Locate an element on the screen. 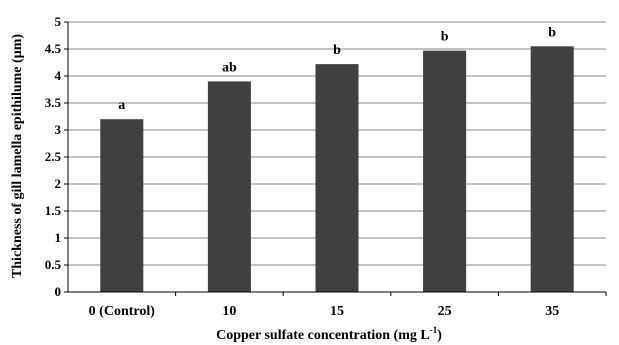 This screenshot has height=345, width=619. x-tick-label: 15 is located at coordinates (337, 311).